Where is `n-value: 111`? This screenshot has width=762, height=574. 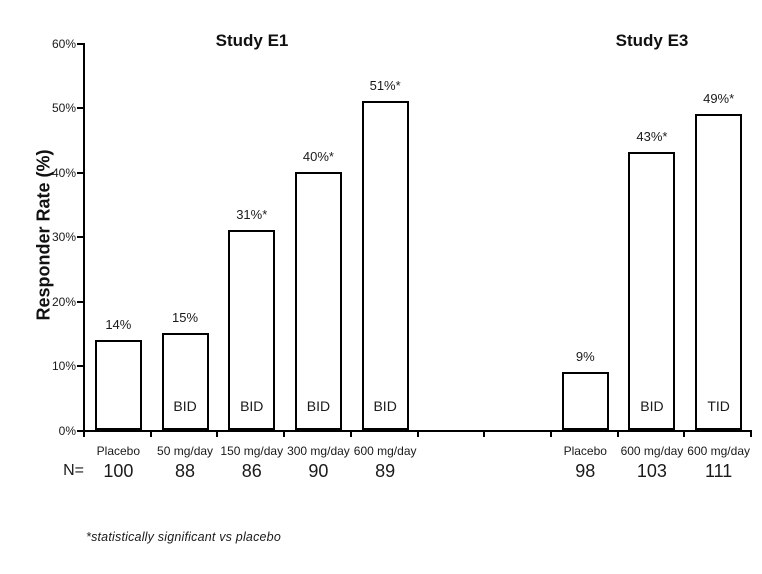
n-value: 111 is located at coordinates (718, 471).